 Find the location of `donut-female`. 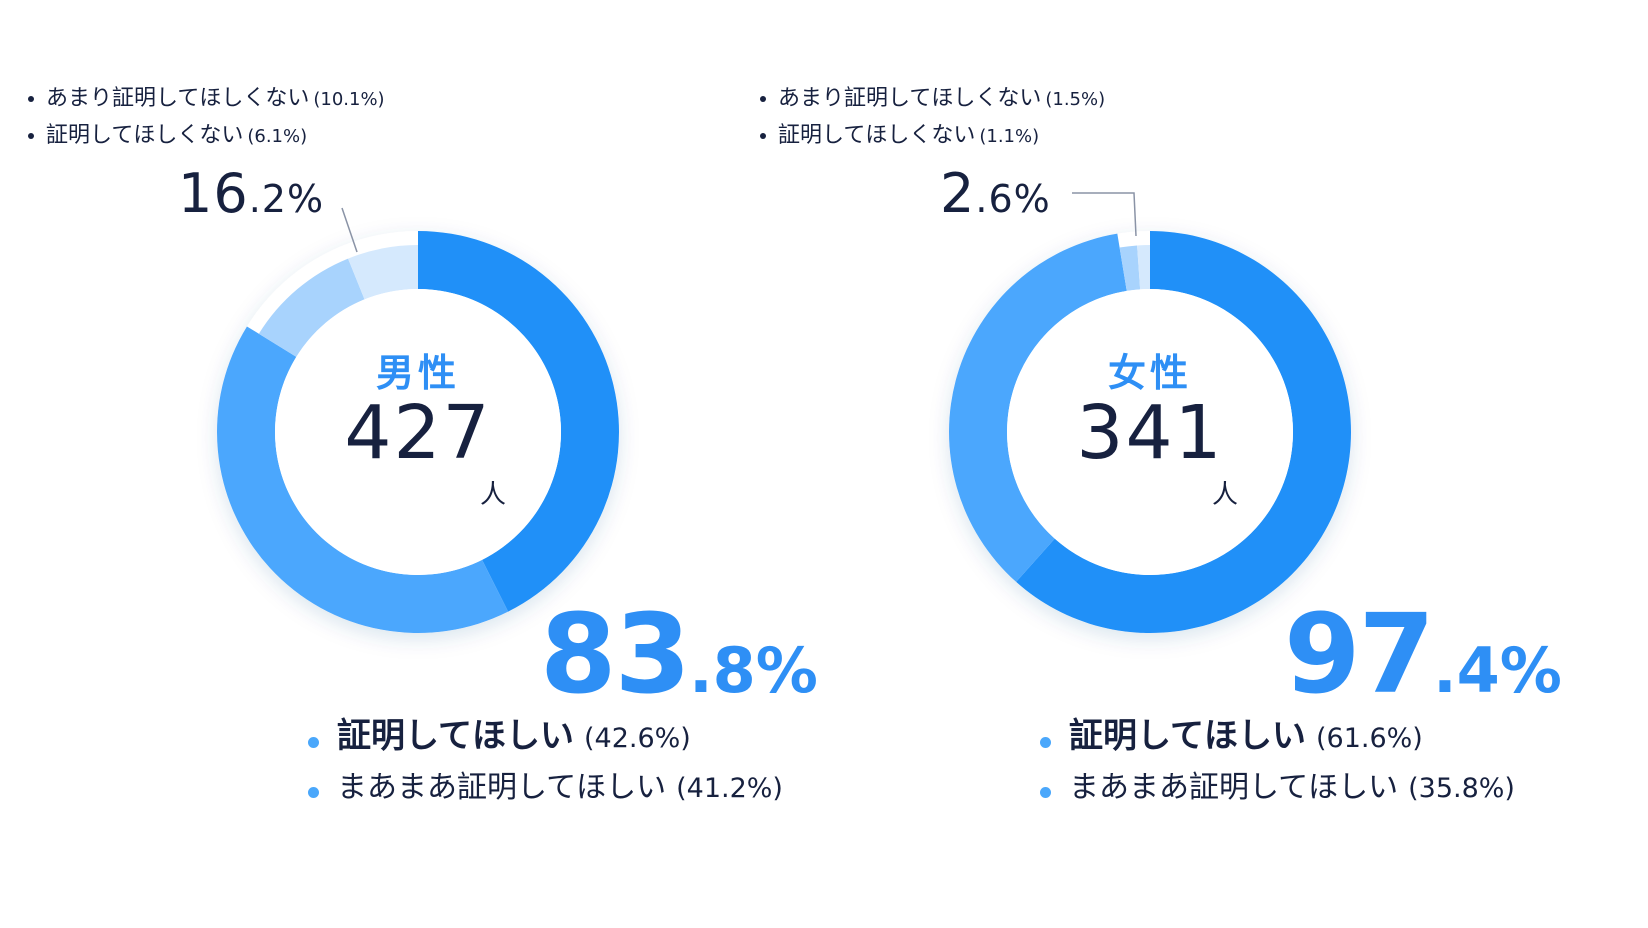

donut-female is located at coordinates (1150, 413).